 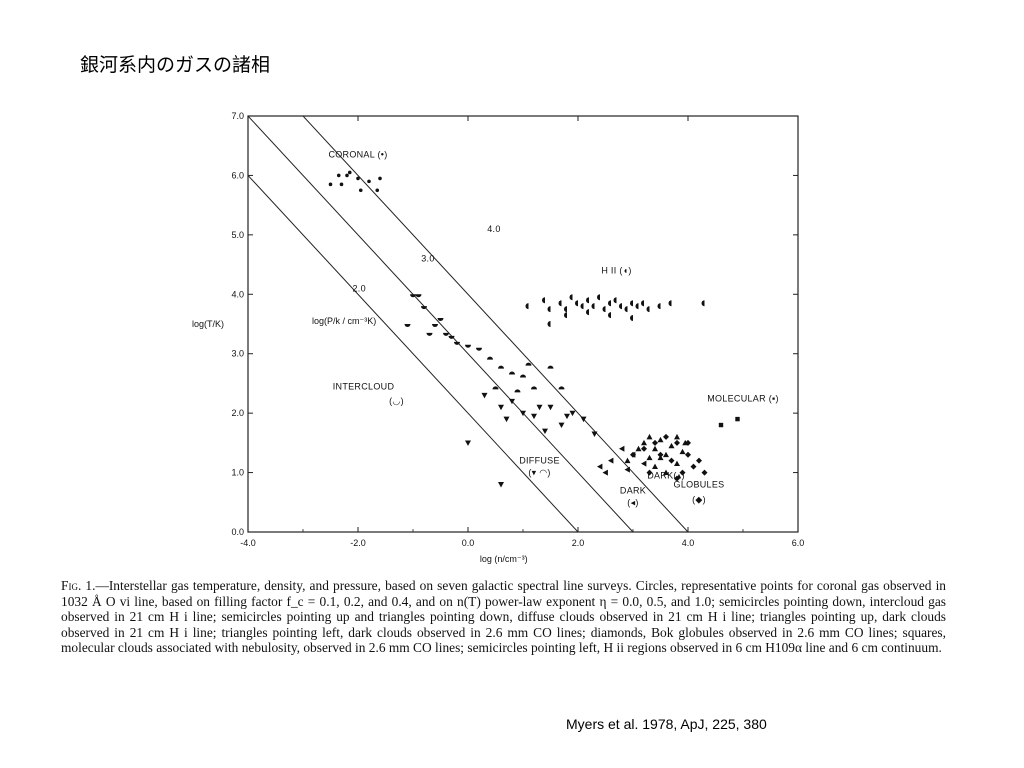 I want to click on y-tick-label: 7.0, so click(x=237, y=116).